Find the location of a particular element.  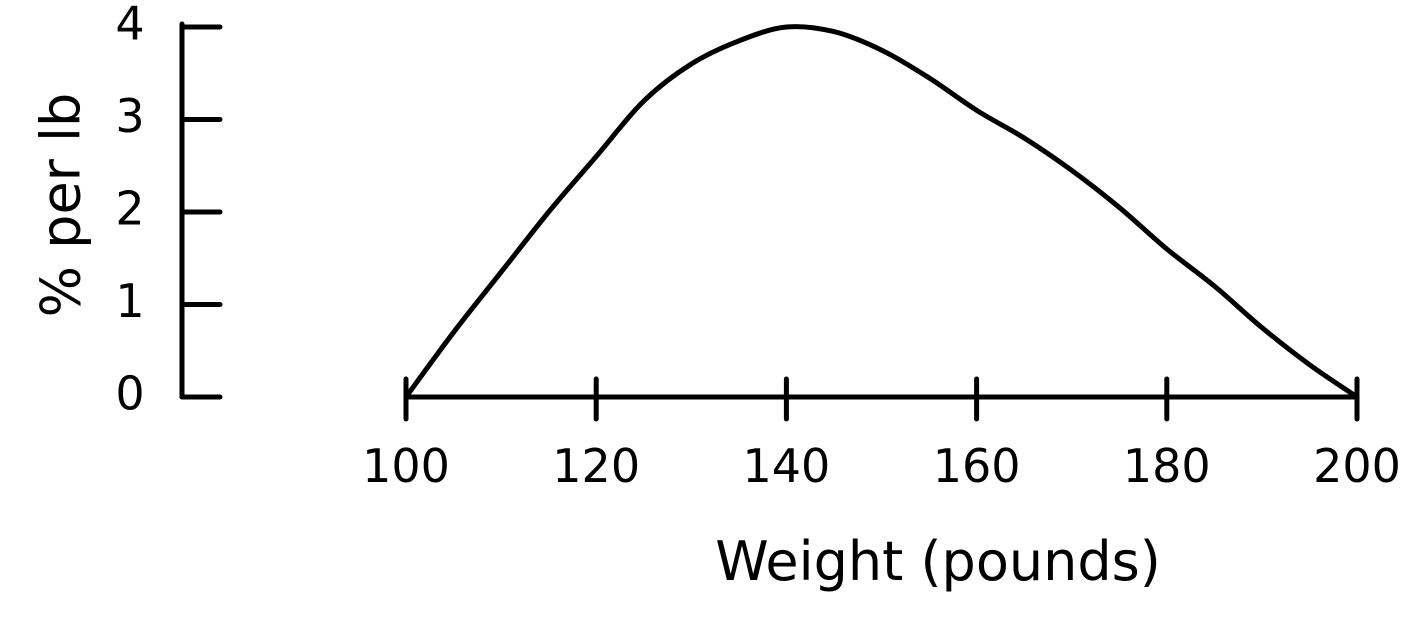

x-axis-title: Weight (pounds) is located at coordinates (938, 561).